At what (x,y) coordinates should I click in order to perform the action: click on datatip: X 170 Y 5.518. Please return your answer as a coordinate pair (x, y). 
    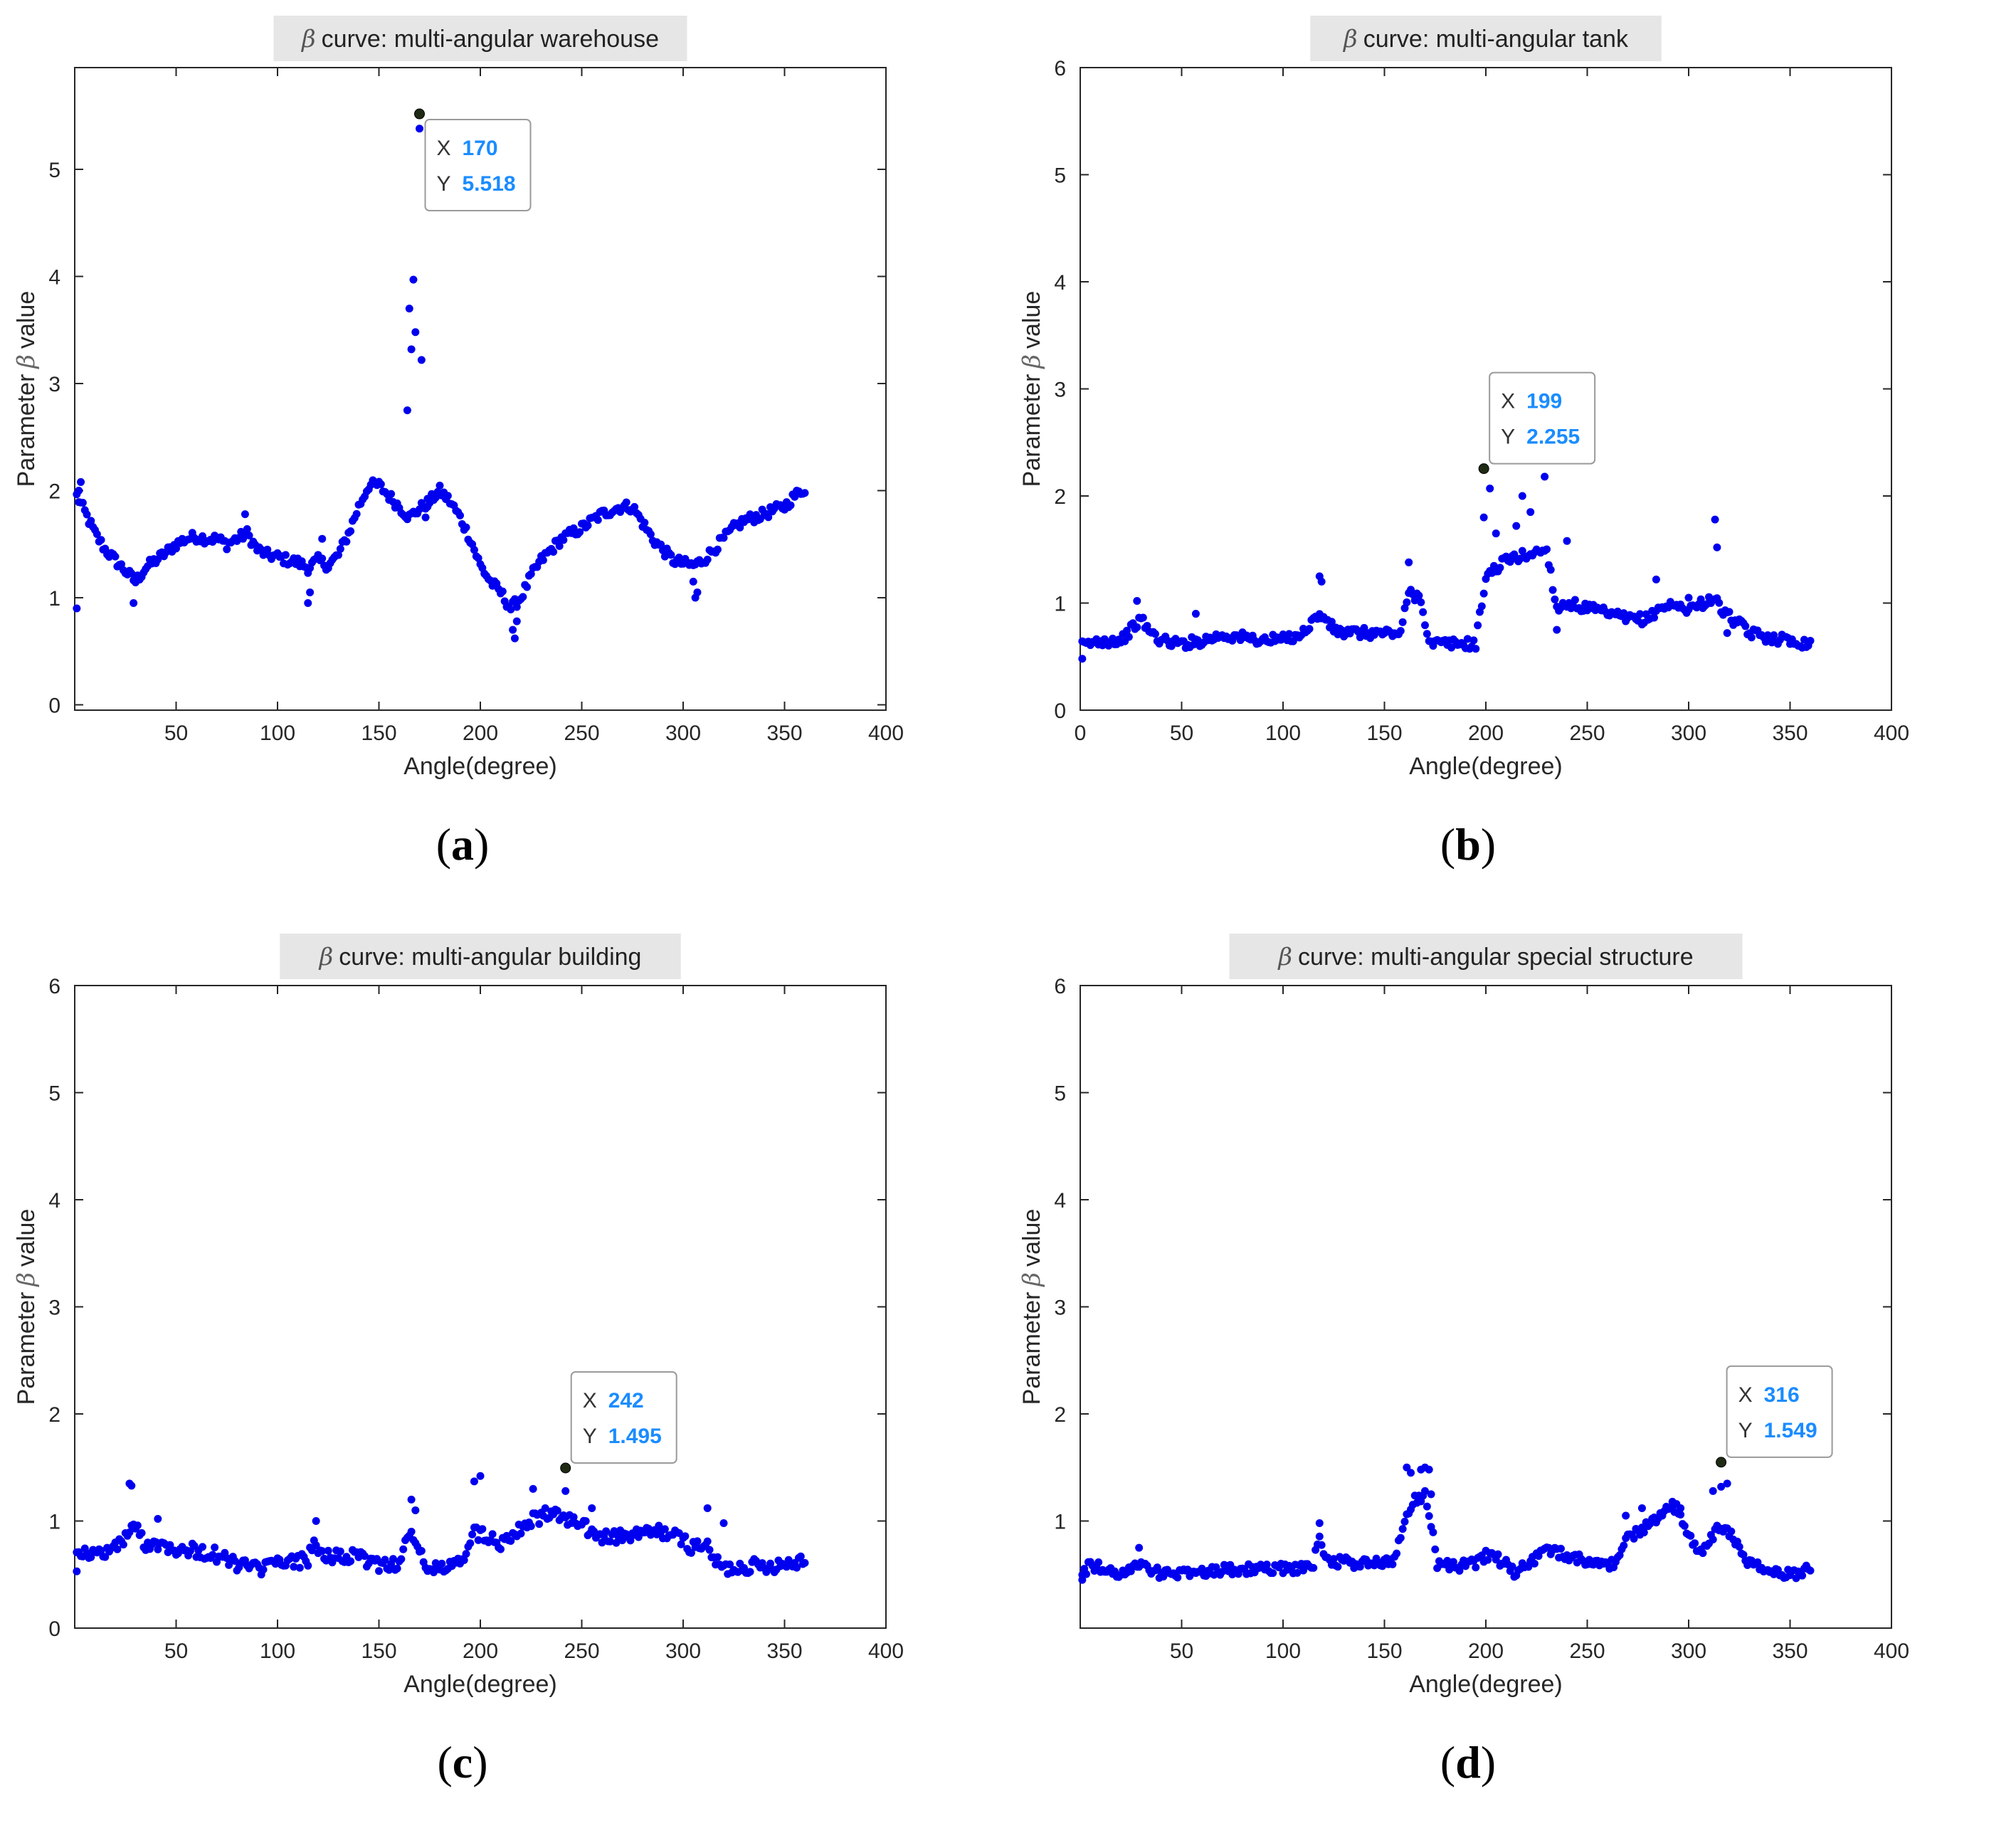
    Looking at the image, I should click on (473, 160).